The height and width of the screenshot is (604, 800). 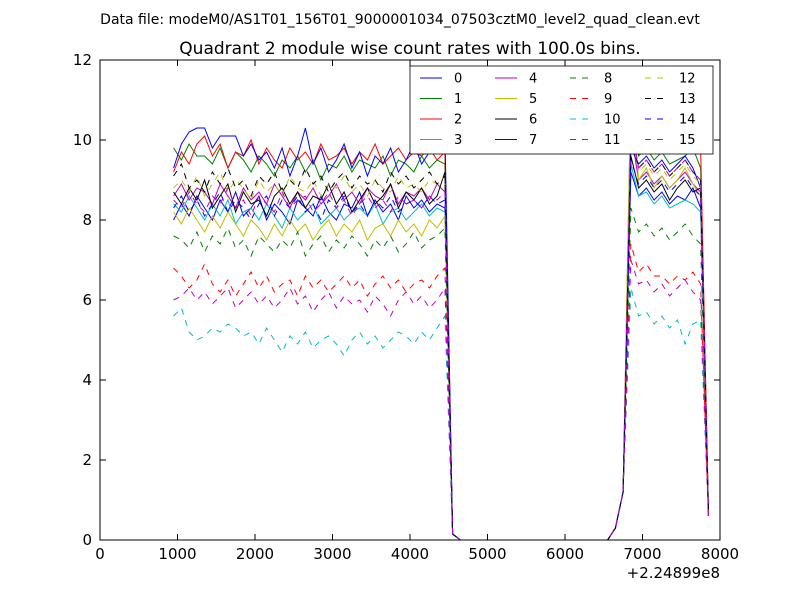 I want to click on x-tick-label: 3000, so click(x=332, y=554).